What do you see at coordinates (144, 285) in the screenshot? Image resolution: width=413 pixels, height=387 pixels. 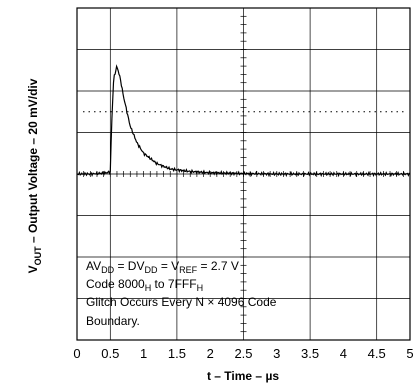 I see `annotation-code-transition: Code 8000H to 7FFFH` at bounding box center [144, 285].